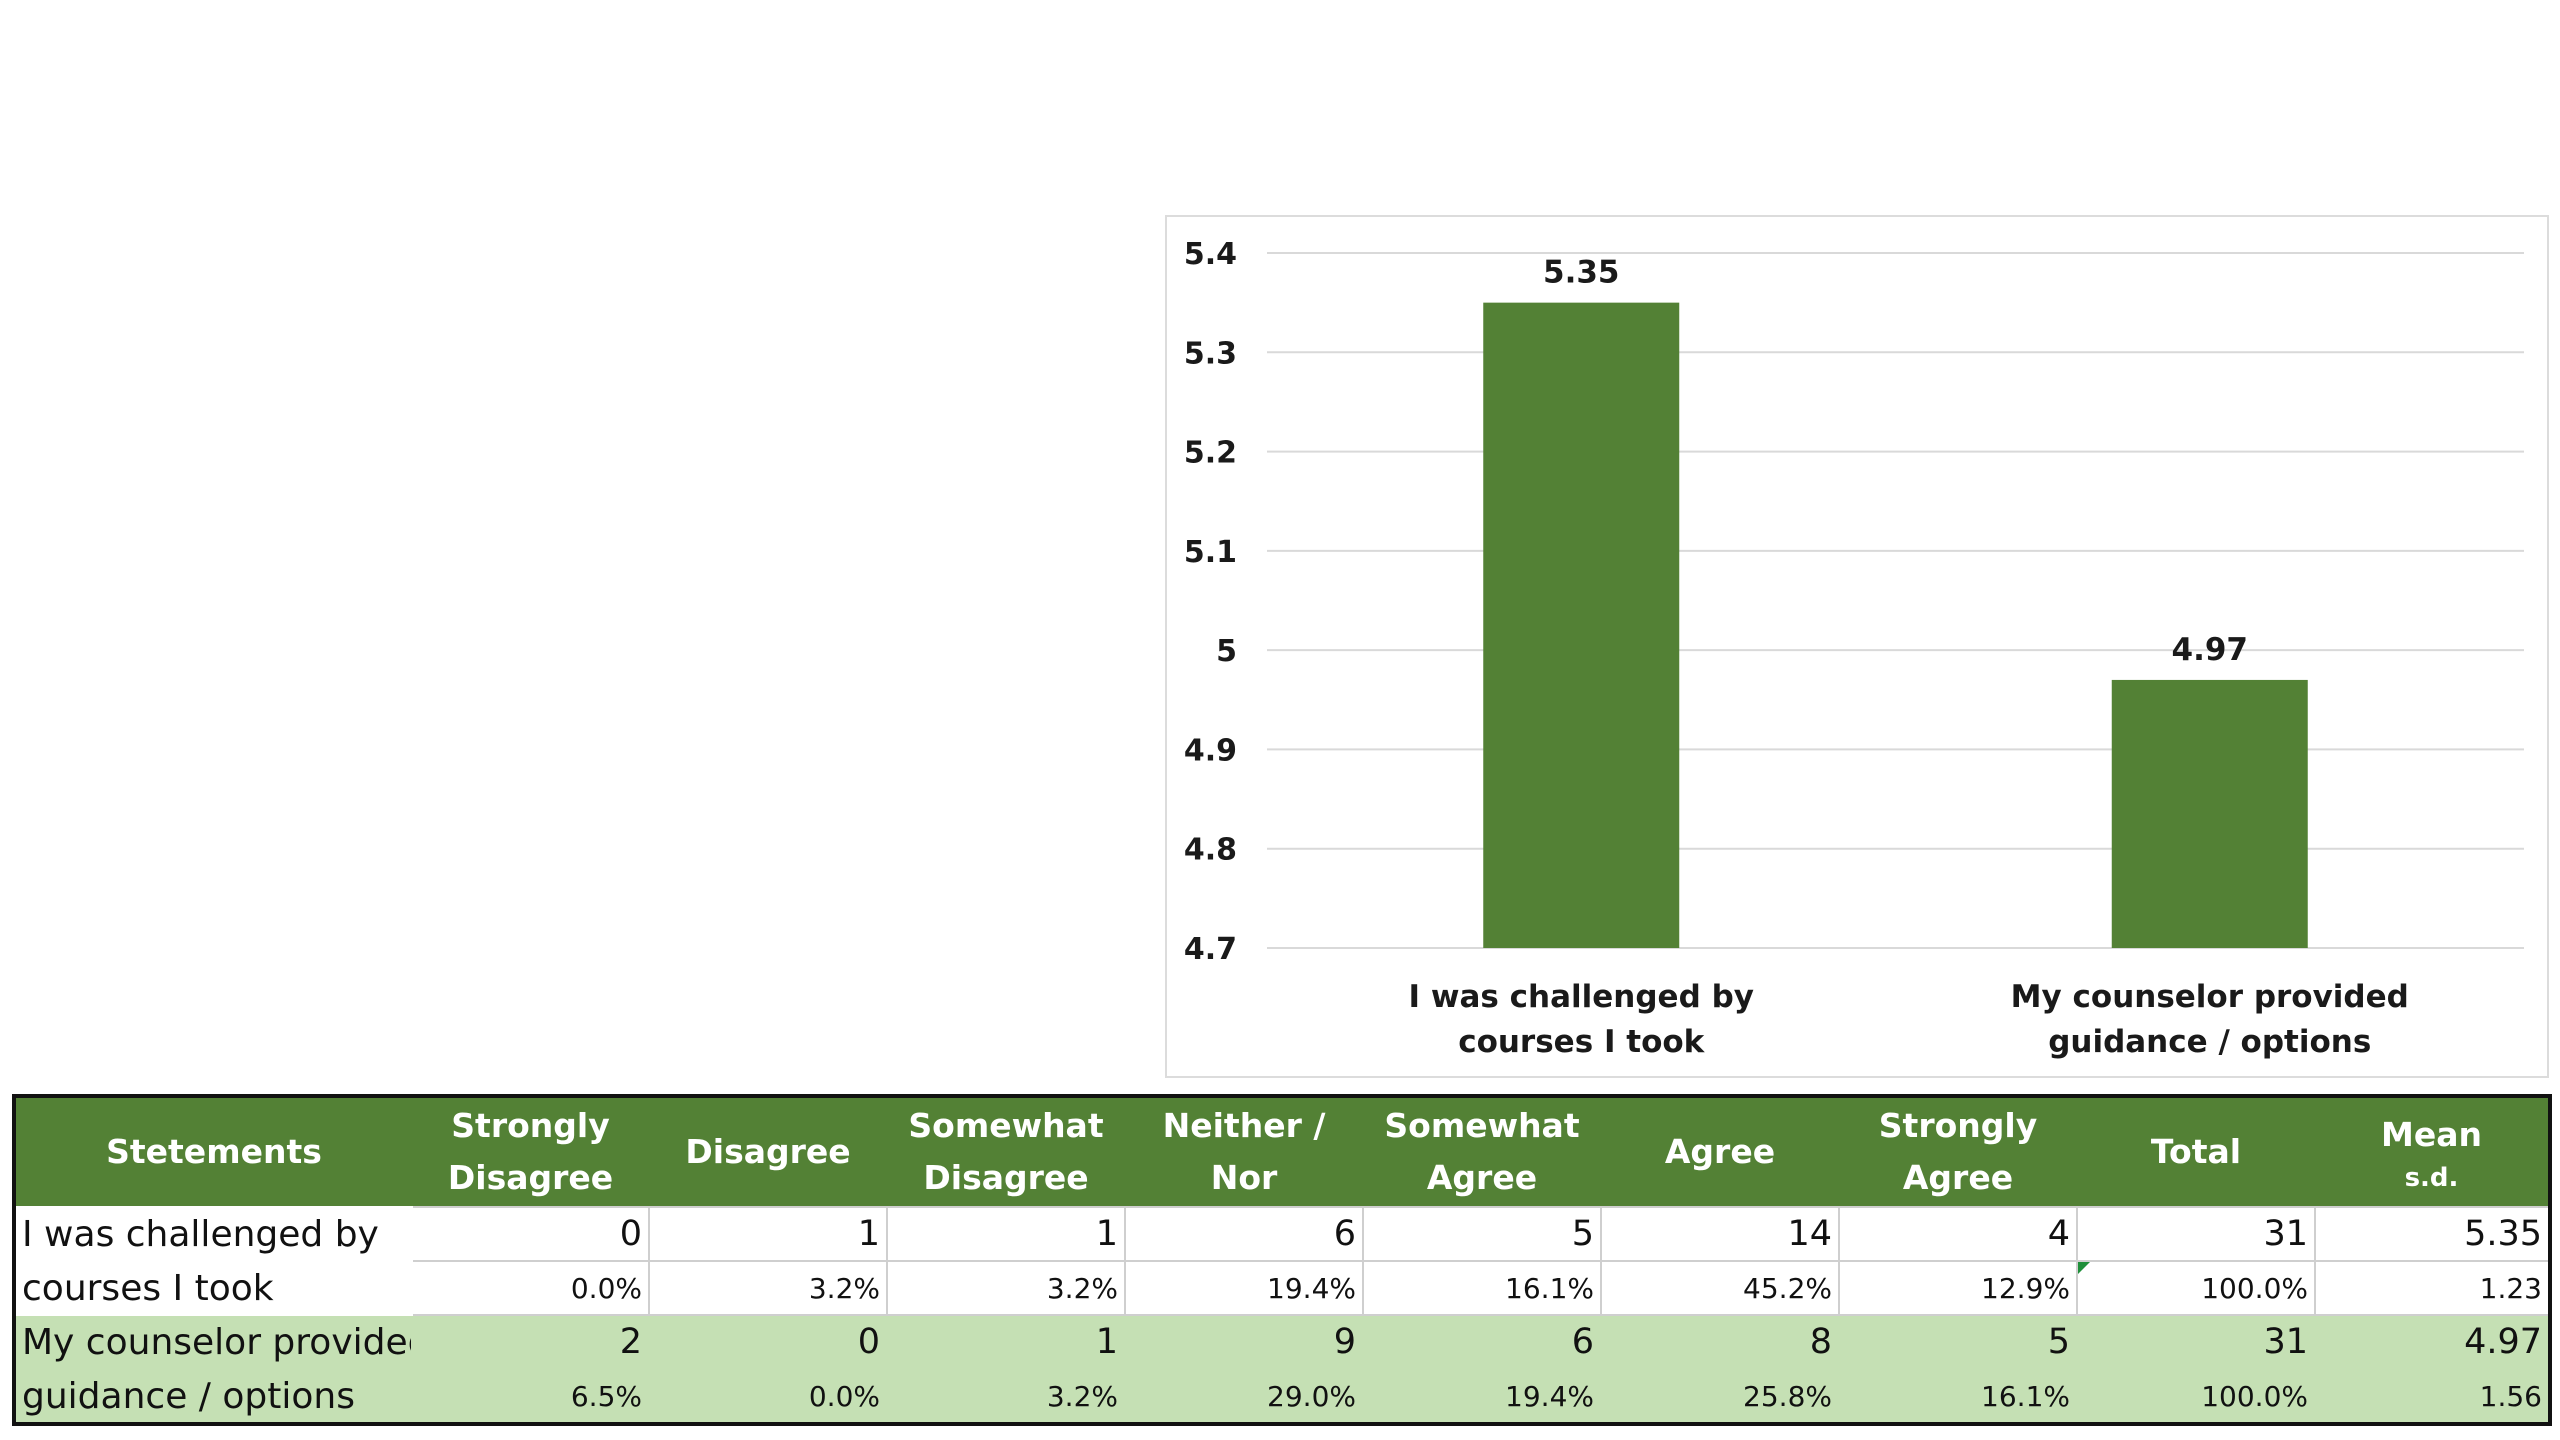 This screenshot has width=2560, height=1440. Describe the element at coordinates (1210, 949) in the screenshot. I see `y-tick-label: 4.7` at that location.